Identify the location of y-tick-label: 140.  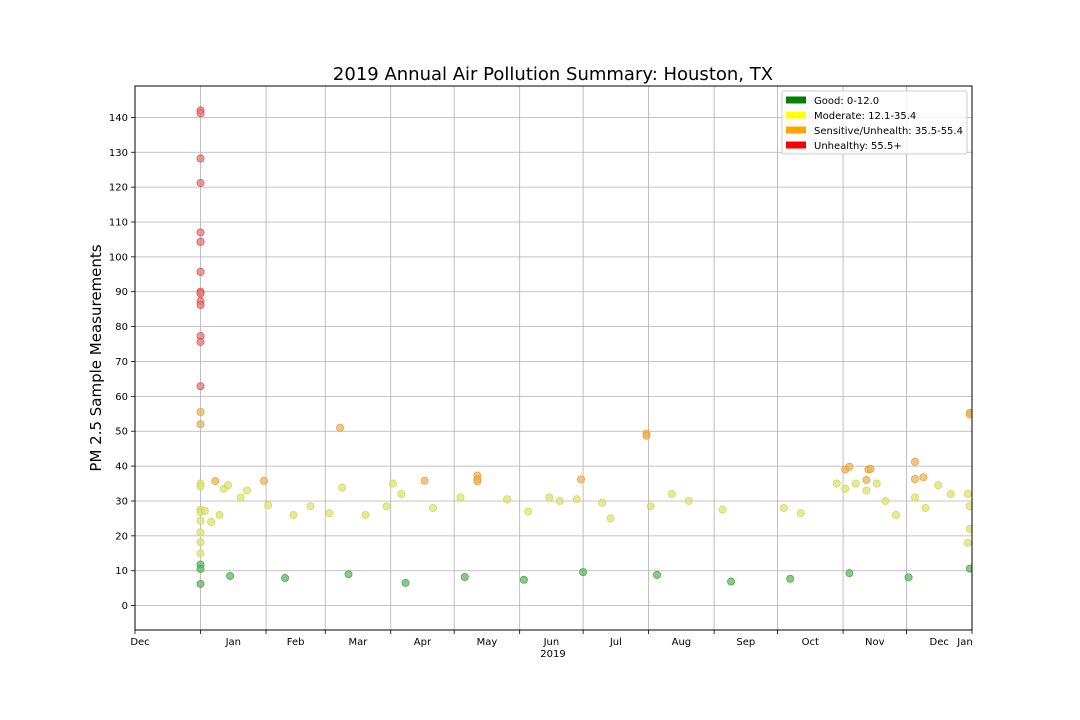
(118, 118).